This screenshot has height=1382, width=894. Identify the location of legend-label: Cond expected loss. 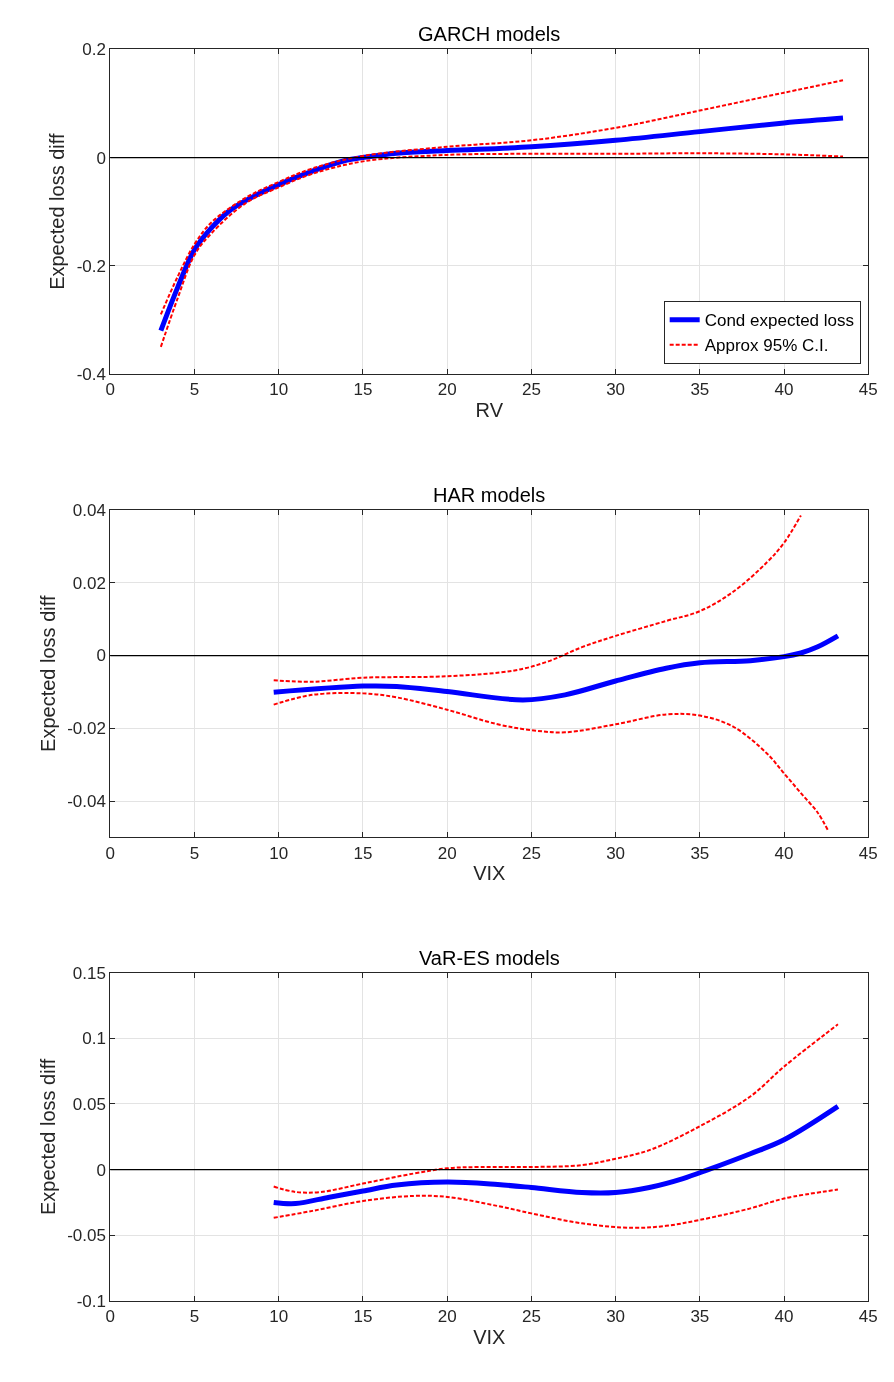
(779, 321).